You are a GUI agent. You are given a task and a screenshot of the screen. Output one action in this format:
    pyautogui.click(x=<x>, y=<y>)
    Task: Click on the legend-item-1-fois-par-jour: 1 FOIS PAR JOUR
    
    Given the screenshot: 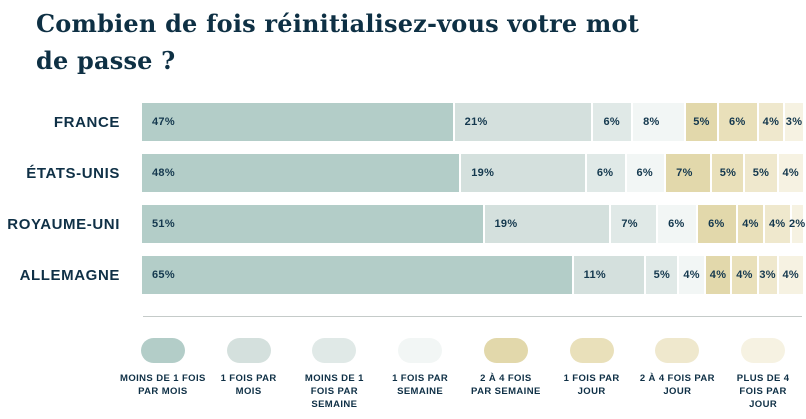 What is the action you would take?
    pyautogui.click(x=592, y=374)
    